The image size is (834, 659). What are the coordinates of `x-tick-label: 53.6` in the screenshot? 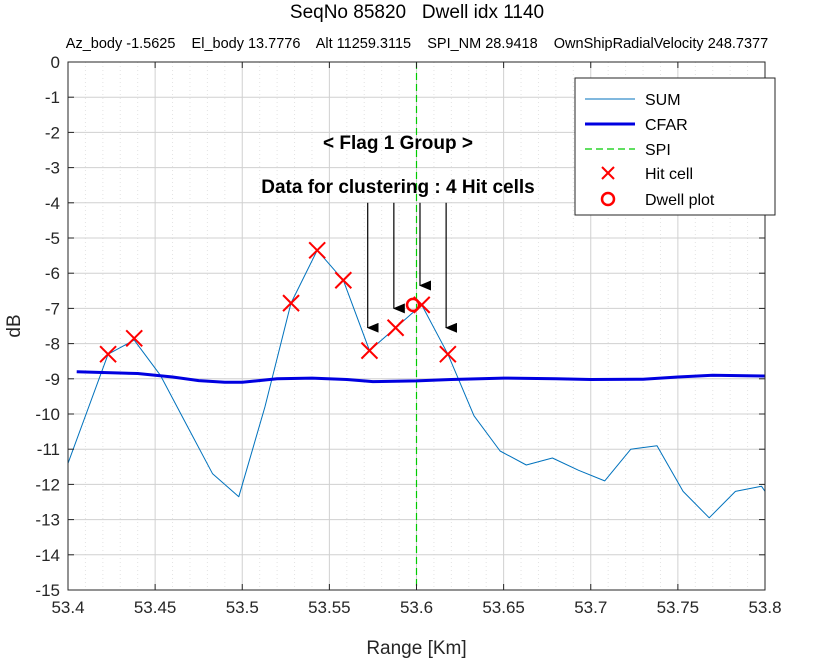 It's located at (416, 607).